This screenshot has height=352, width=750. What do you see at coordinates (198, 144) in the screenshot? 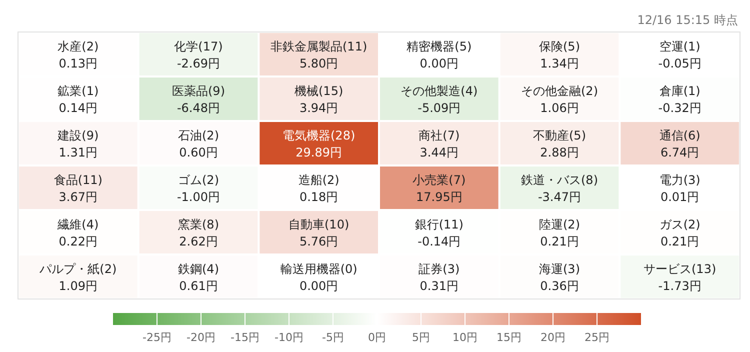
I see `data-label: 石油(2) 0.60円` at bounding box center [198, 144].